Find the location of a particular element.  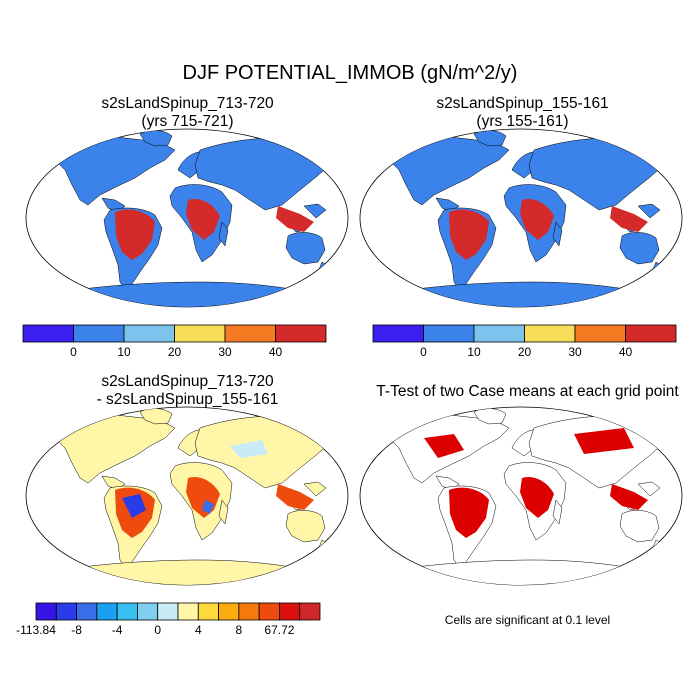

figure-title: DJF POTENTIAL_IMMOB (gN/m^2/y) is located at coordinates (350, 73).